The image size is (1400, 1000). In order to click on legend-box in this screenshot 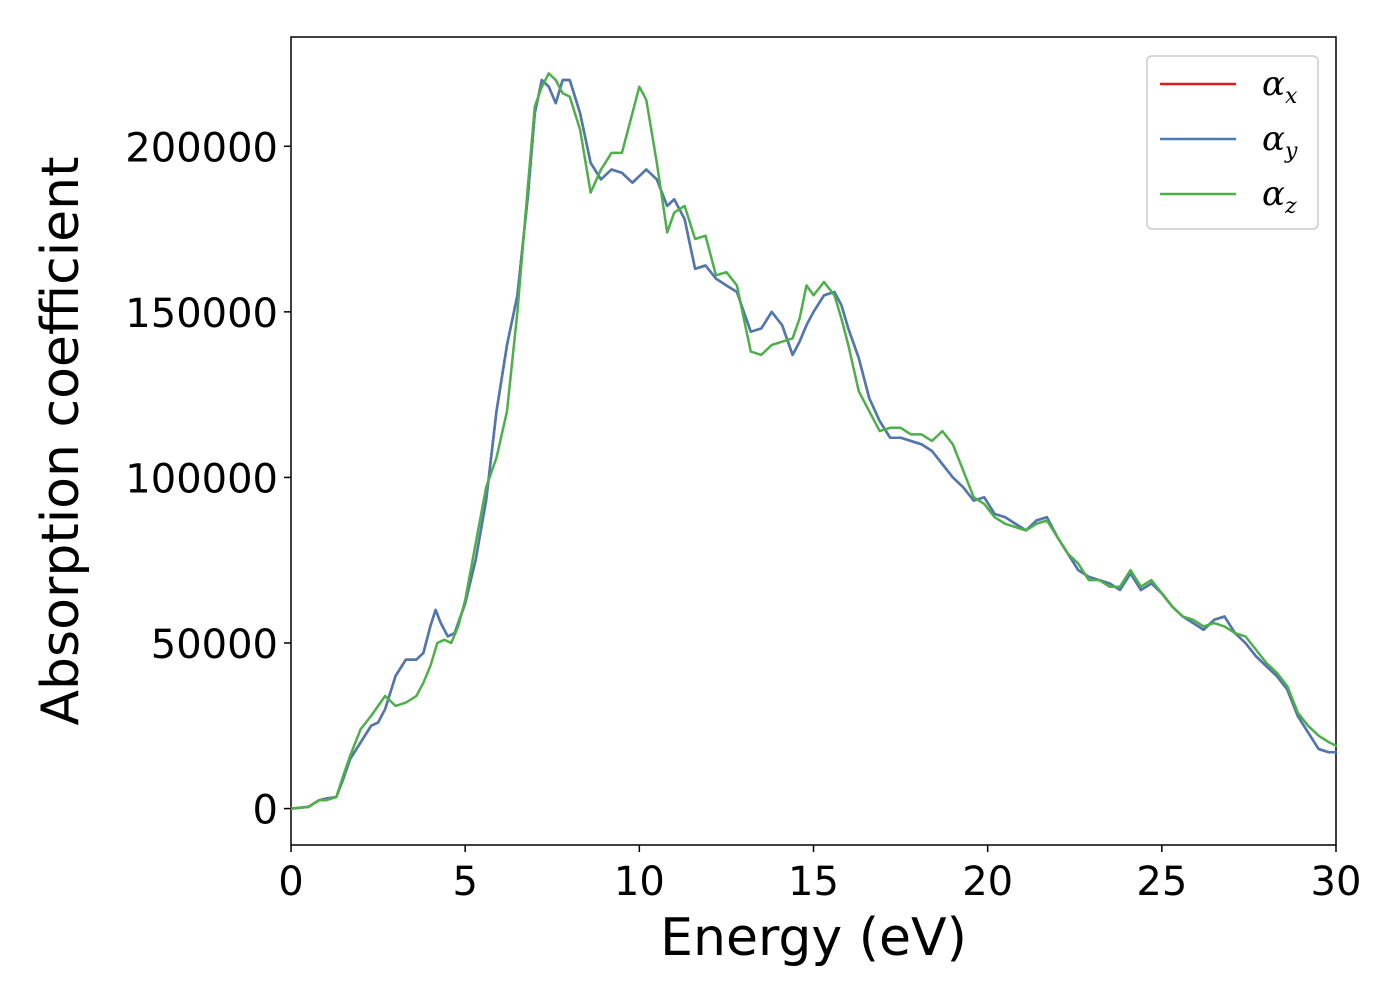, I will do `click(1232, 142)`.